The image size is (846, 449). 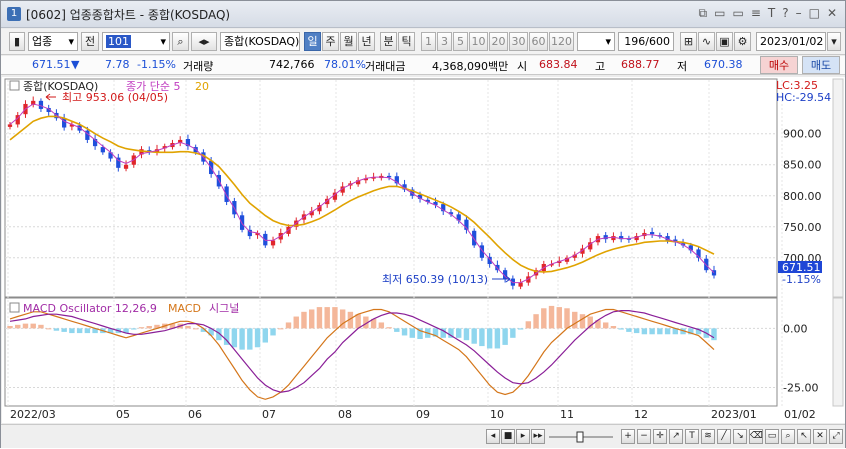 I want to click on restore-icon: ▭, so click(x=738, y=13).